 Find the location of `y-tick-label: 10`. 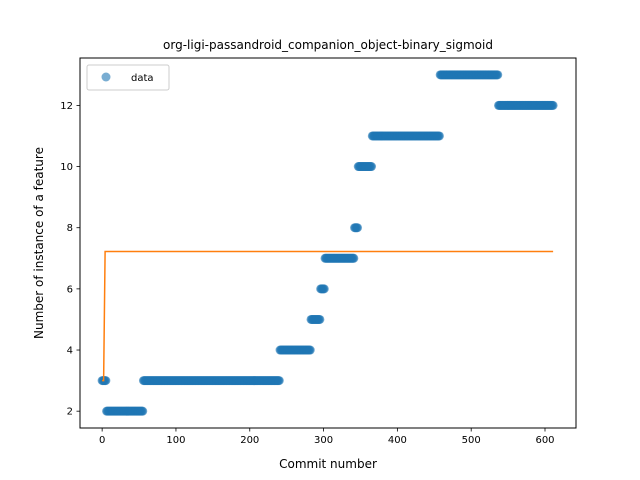

y-tick-label: 10 is located at coordinates (66, 167).